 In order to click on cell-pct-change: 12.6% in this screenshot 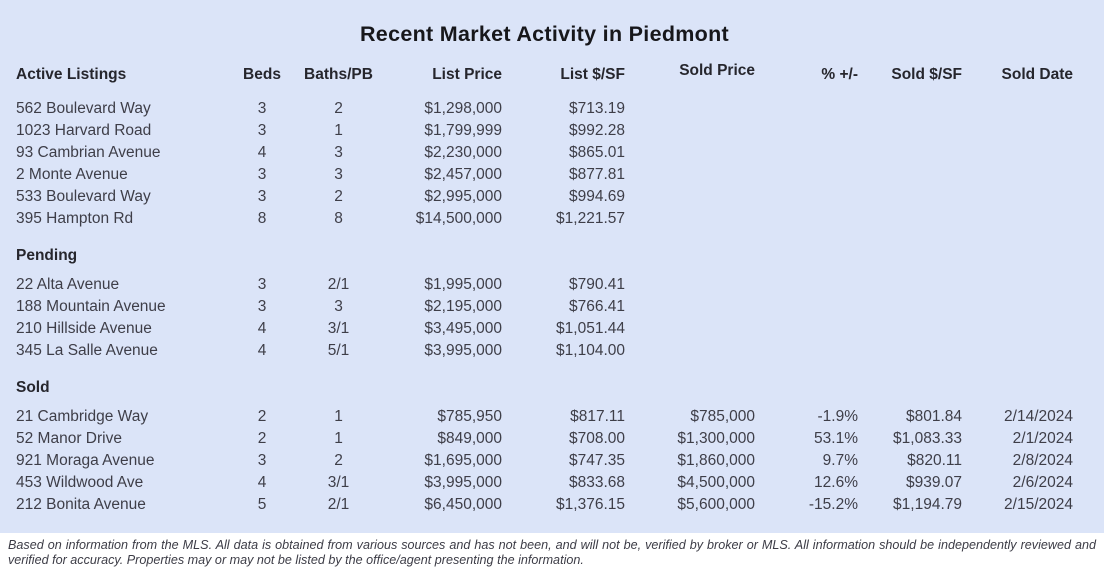, I will do `click(836, 482)`.